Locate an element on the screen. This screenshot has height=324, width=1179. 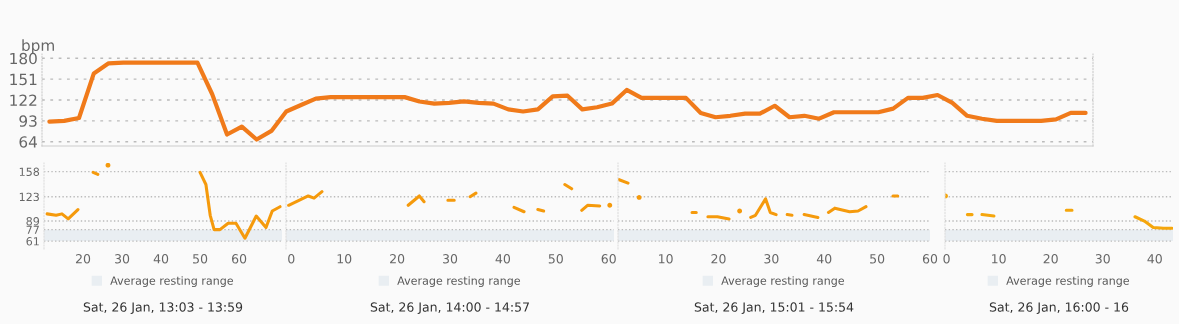
y-tick-label: 180 is located at coordinates (23, 58).